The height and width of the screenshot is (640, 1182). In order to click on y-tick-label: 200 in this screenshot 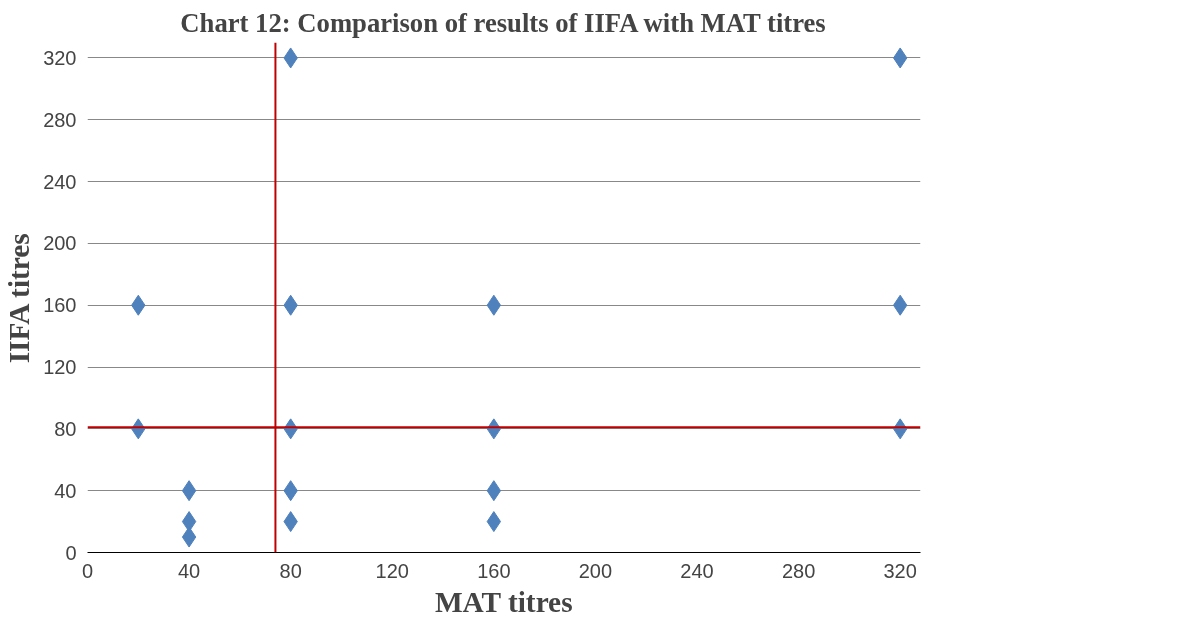, I will do `click(60, 243)`.